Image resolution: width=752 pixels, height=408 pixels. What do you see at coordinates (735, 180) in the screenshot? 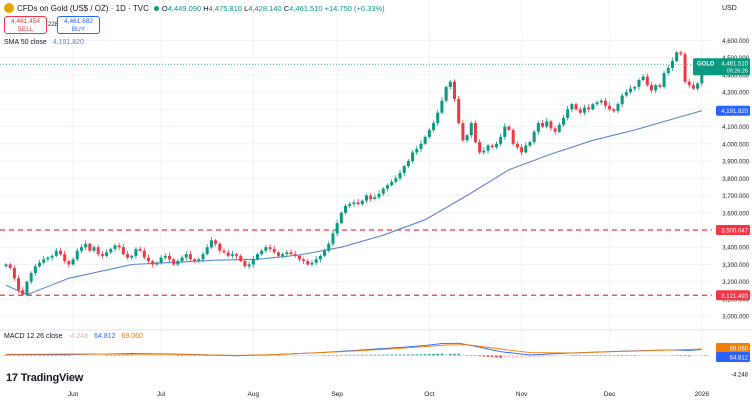
I see `price-tick-label: 3,800.000` at bounding box center [735, 180].